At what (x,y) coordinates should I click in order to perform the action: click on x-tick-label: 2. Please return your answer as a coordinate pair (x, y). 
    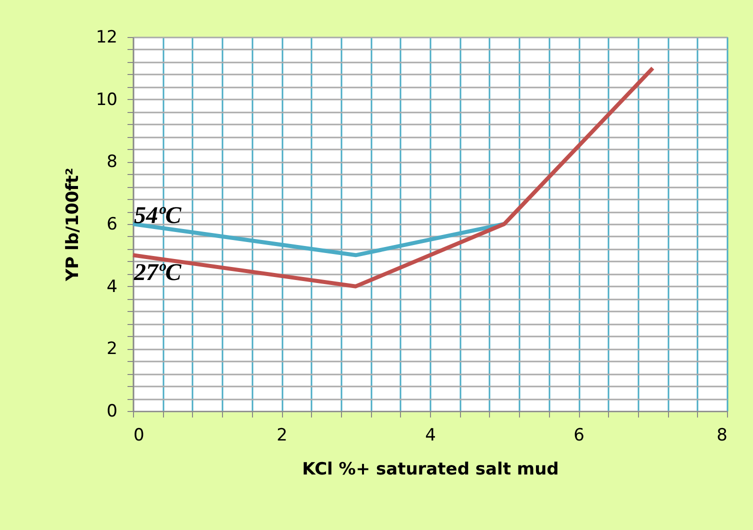
    Looking at the image, I should click on (282, 436).